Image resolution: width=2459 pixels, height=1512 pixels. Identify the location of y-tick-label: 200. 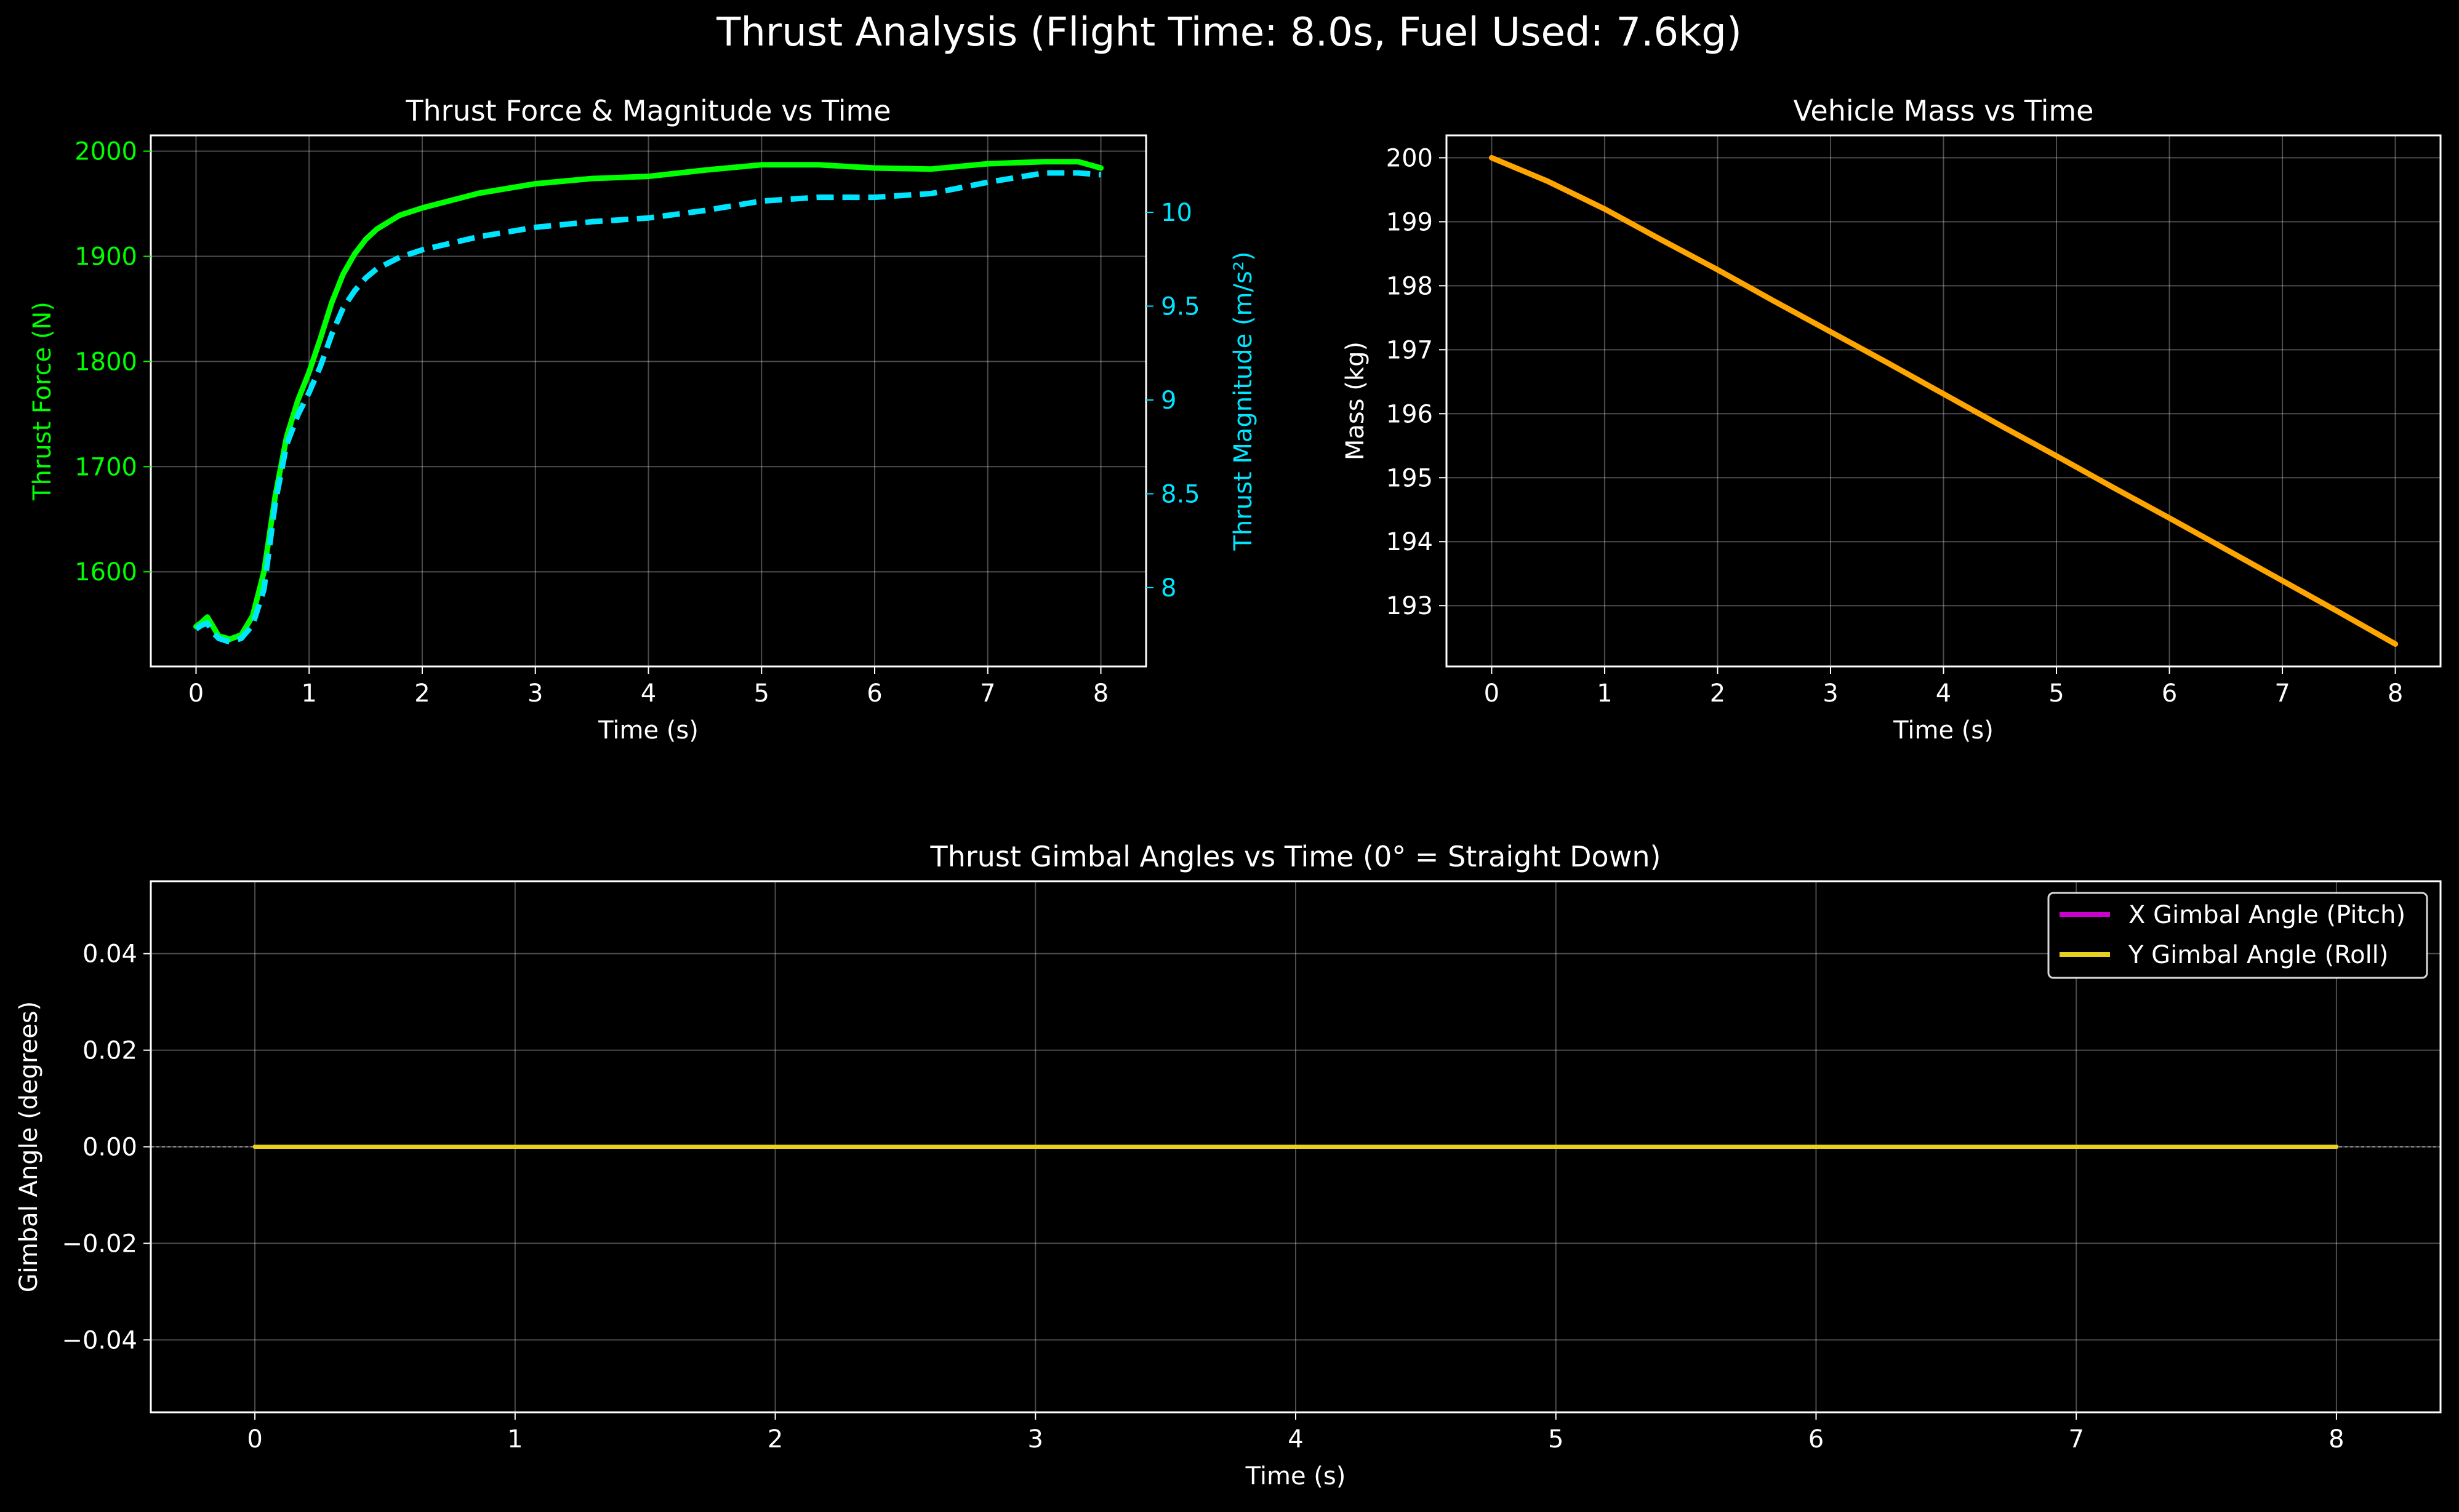
(1409, 158).